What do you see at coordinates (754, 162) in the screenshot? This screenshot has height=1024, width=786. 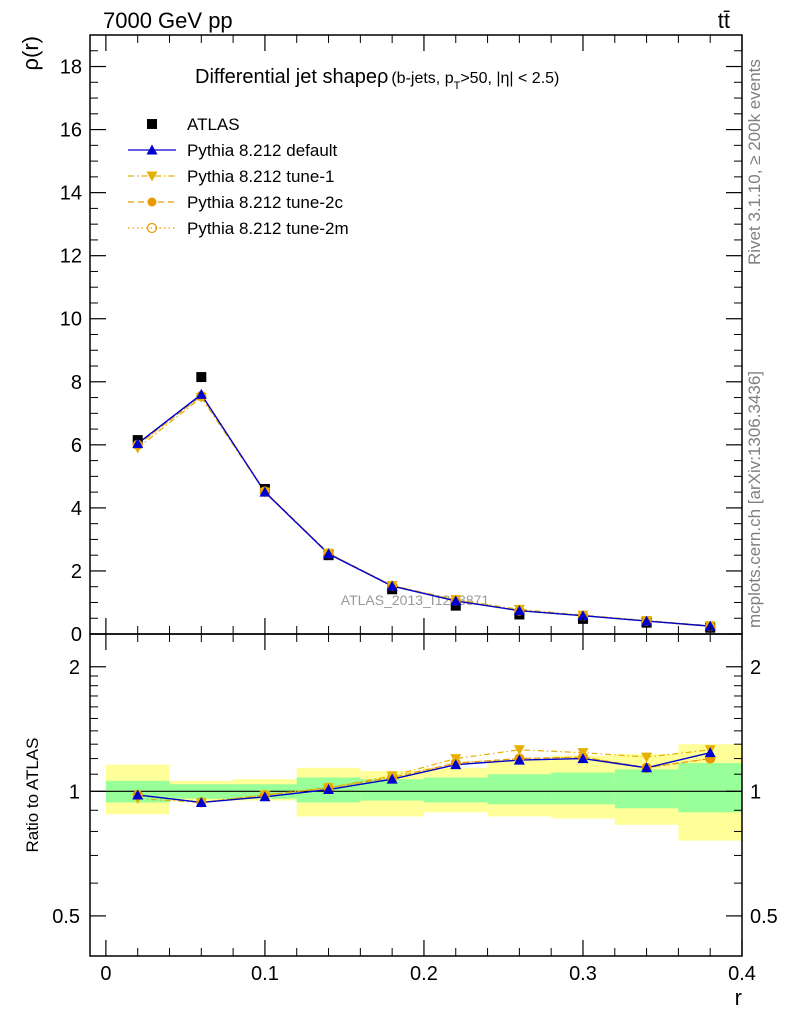 I see `rivet-label: Rivet 3.1.10, ≥ 200k events` at bounding box center [754, 162].